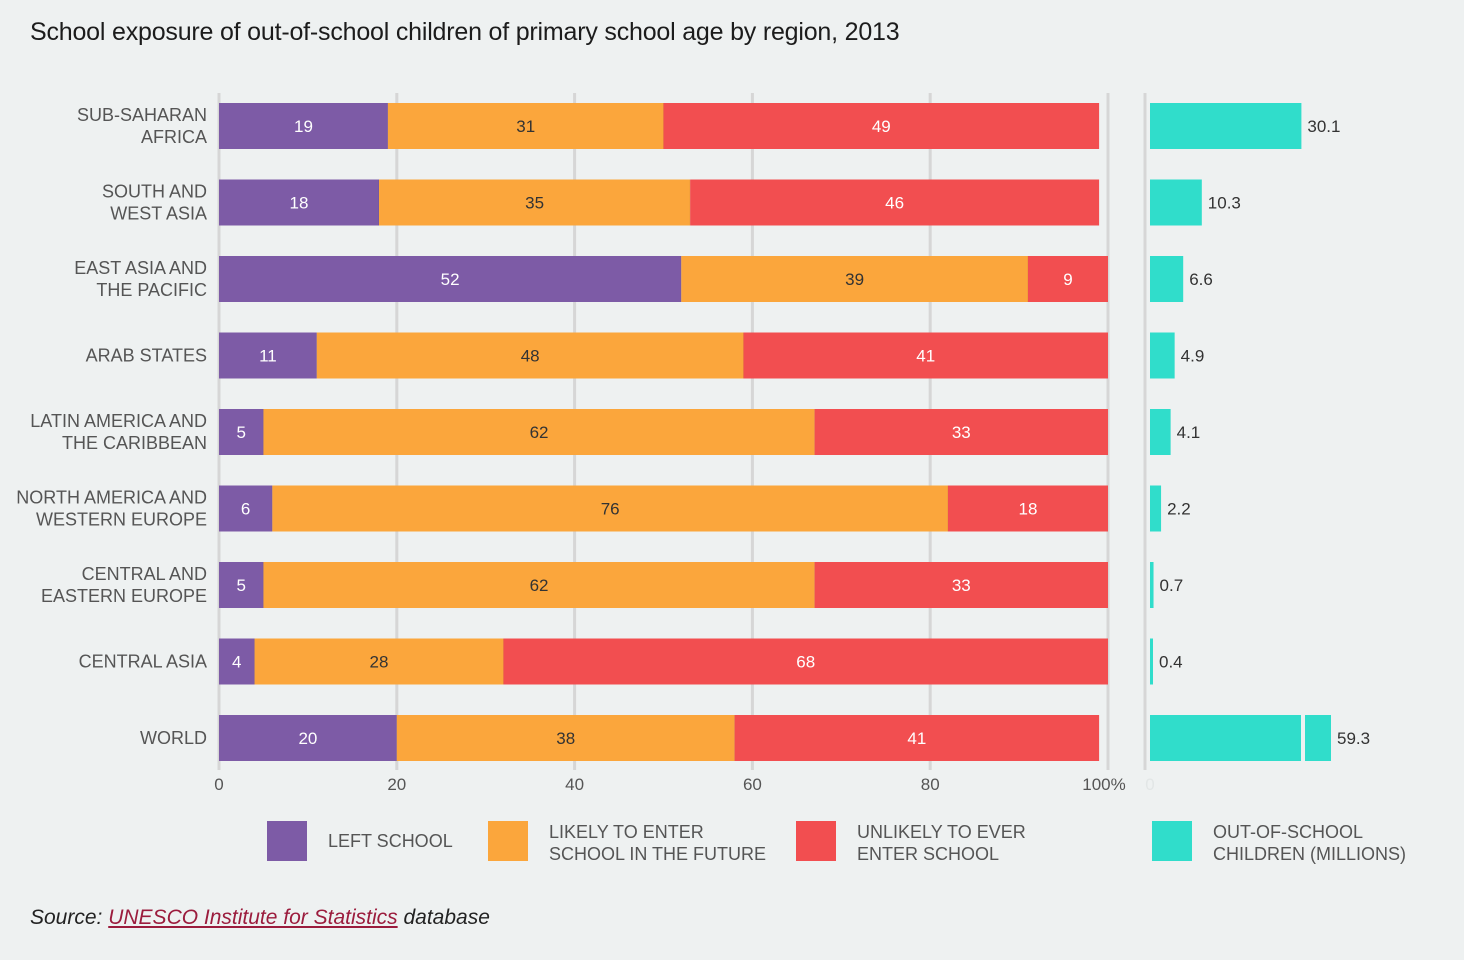 Image resolution: width=1464 pixels, height=960 pixels. I want to click on region-label-world: WORLD, so click(173, 738).